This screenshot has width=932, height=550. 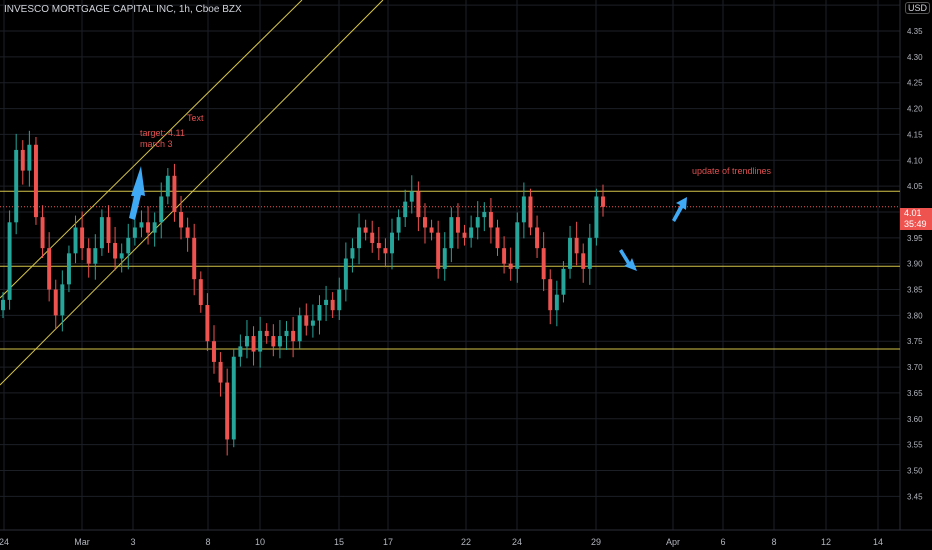 What do you see at coordinates (915, 290) in the screenshot?
I see `y-tick-label: 3.85` at bounding box center [915, 290].